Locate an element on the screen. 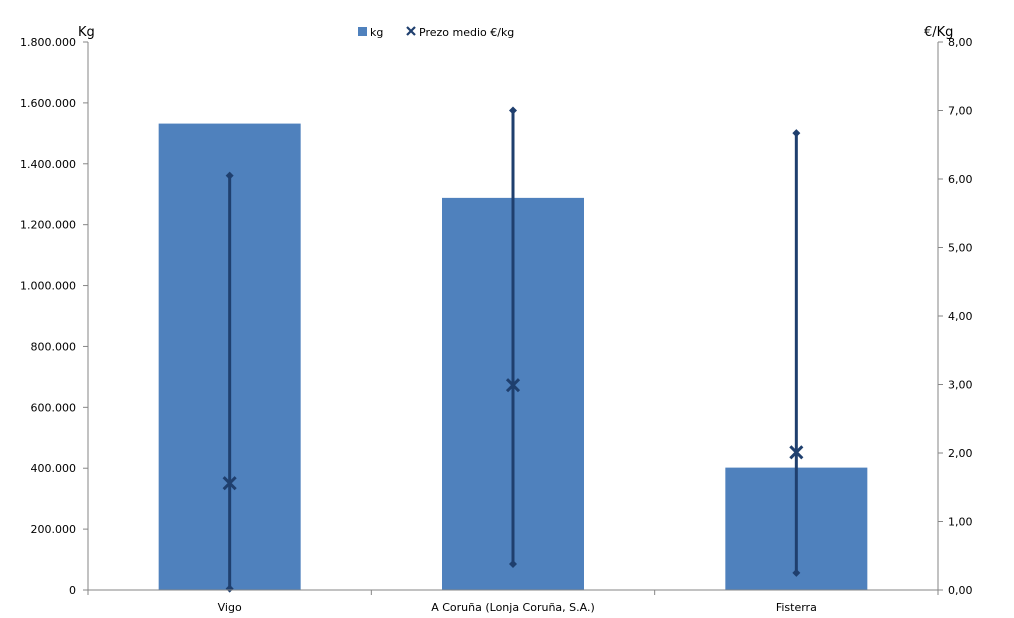 The height and width of the screenshot is (618, 1014). legend-label-price: Prezo medio €/kg is located at coordinates (466, 32).